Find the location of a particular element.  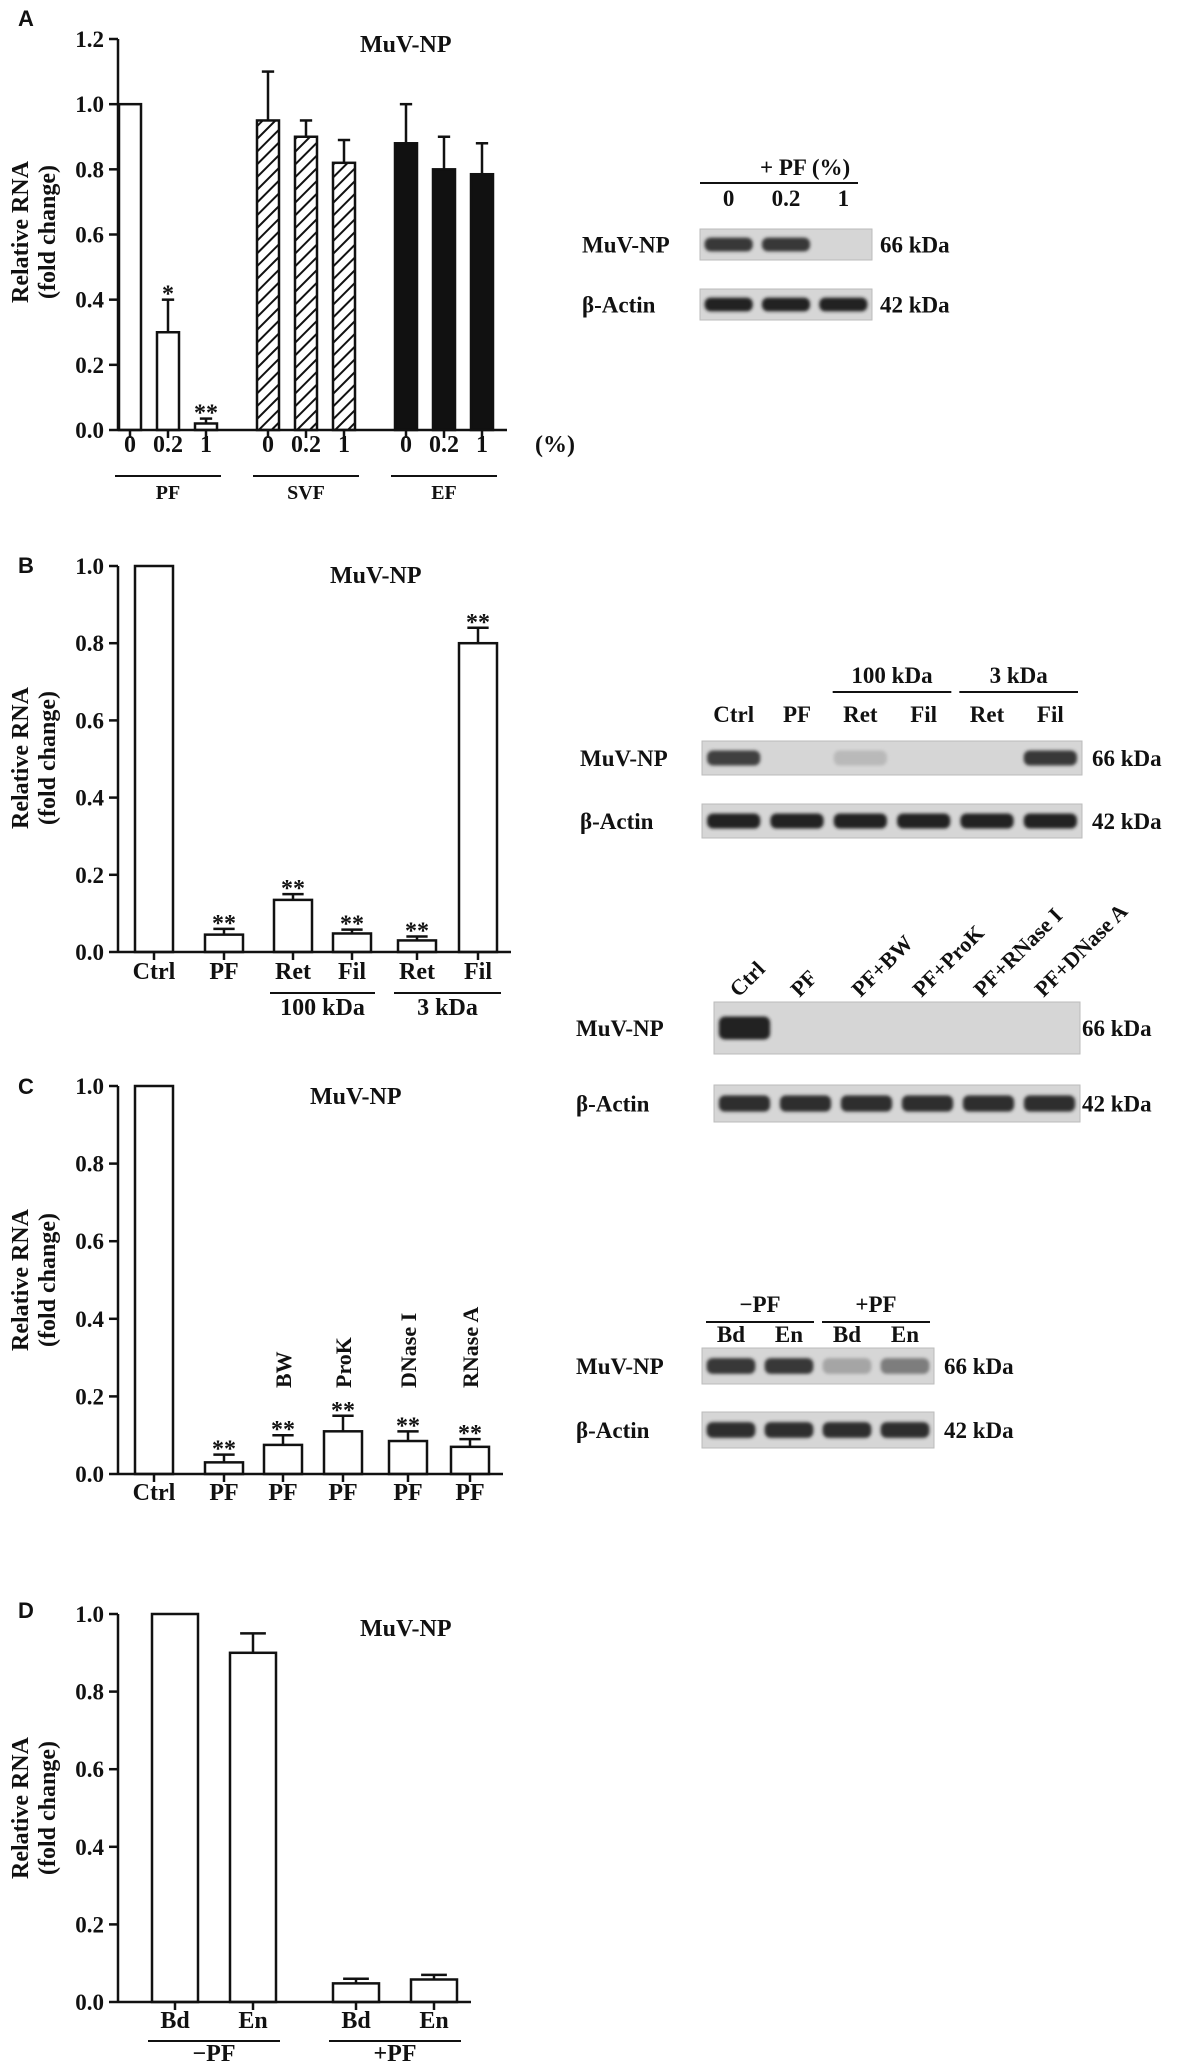

blot-lane-label: Bd is located at coordinates (847, 1334).